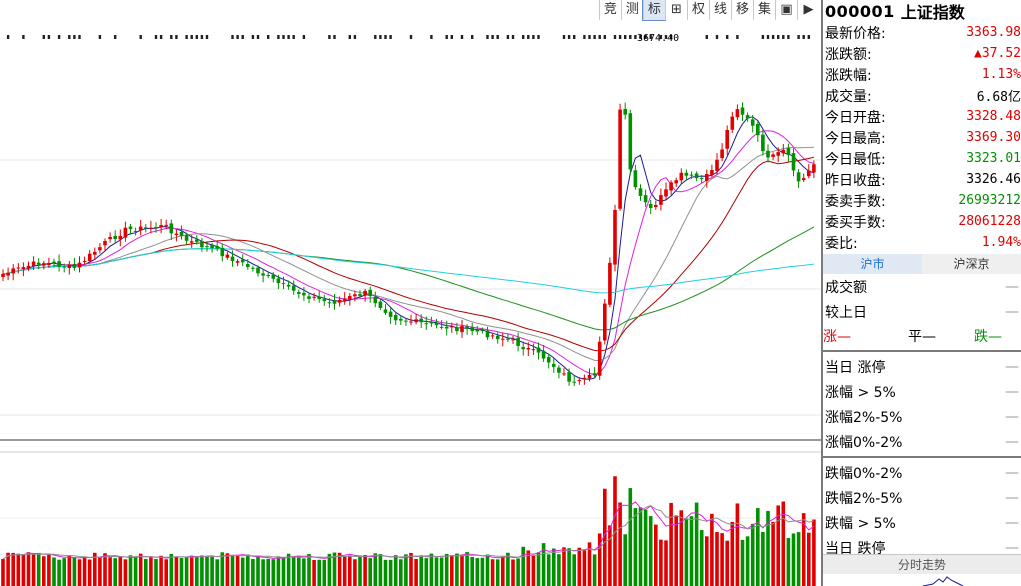 The image size is (1021, 586). Describe the element at coordinates (922, 351) in the screenshot. I see `divider` at that location.